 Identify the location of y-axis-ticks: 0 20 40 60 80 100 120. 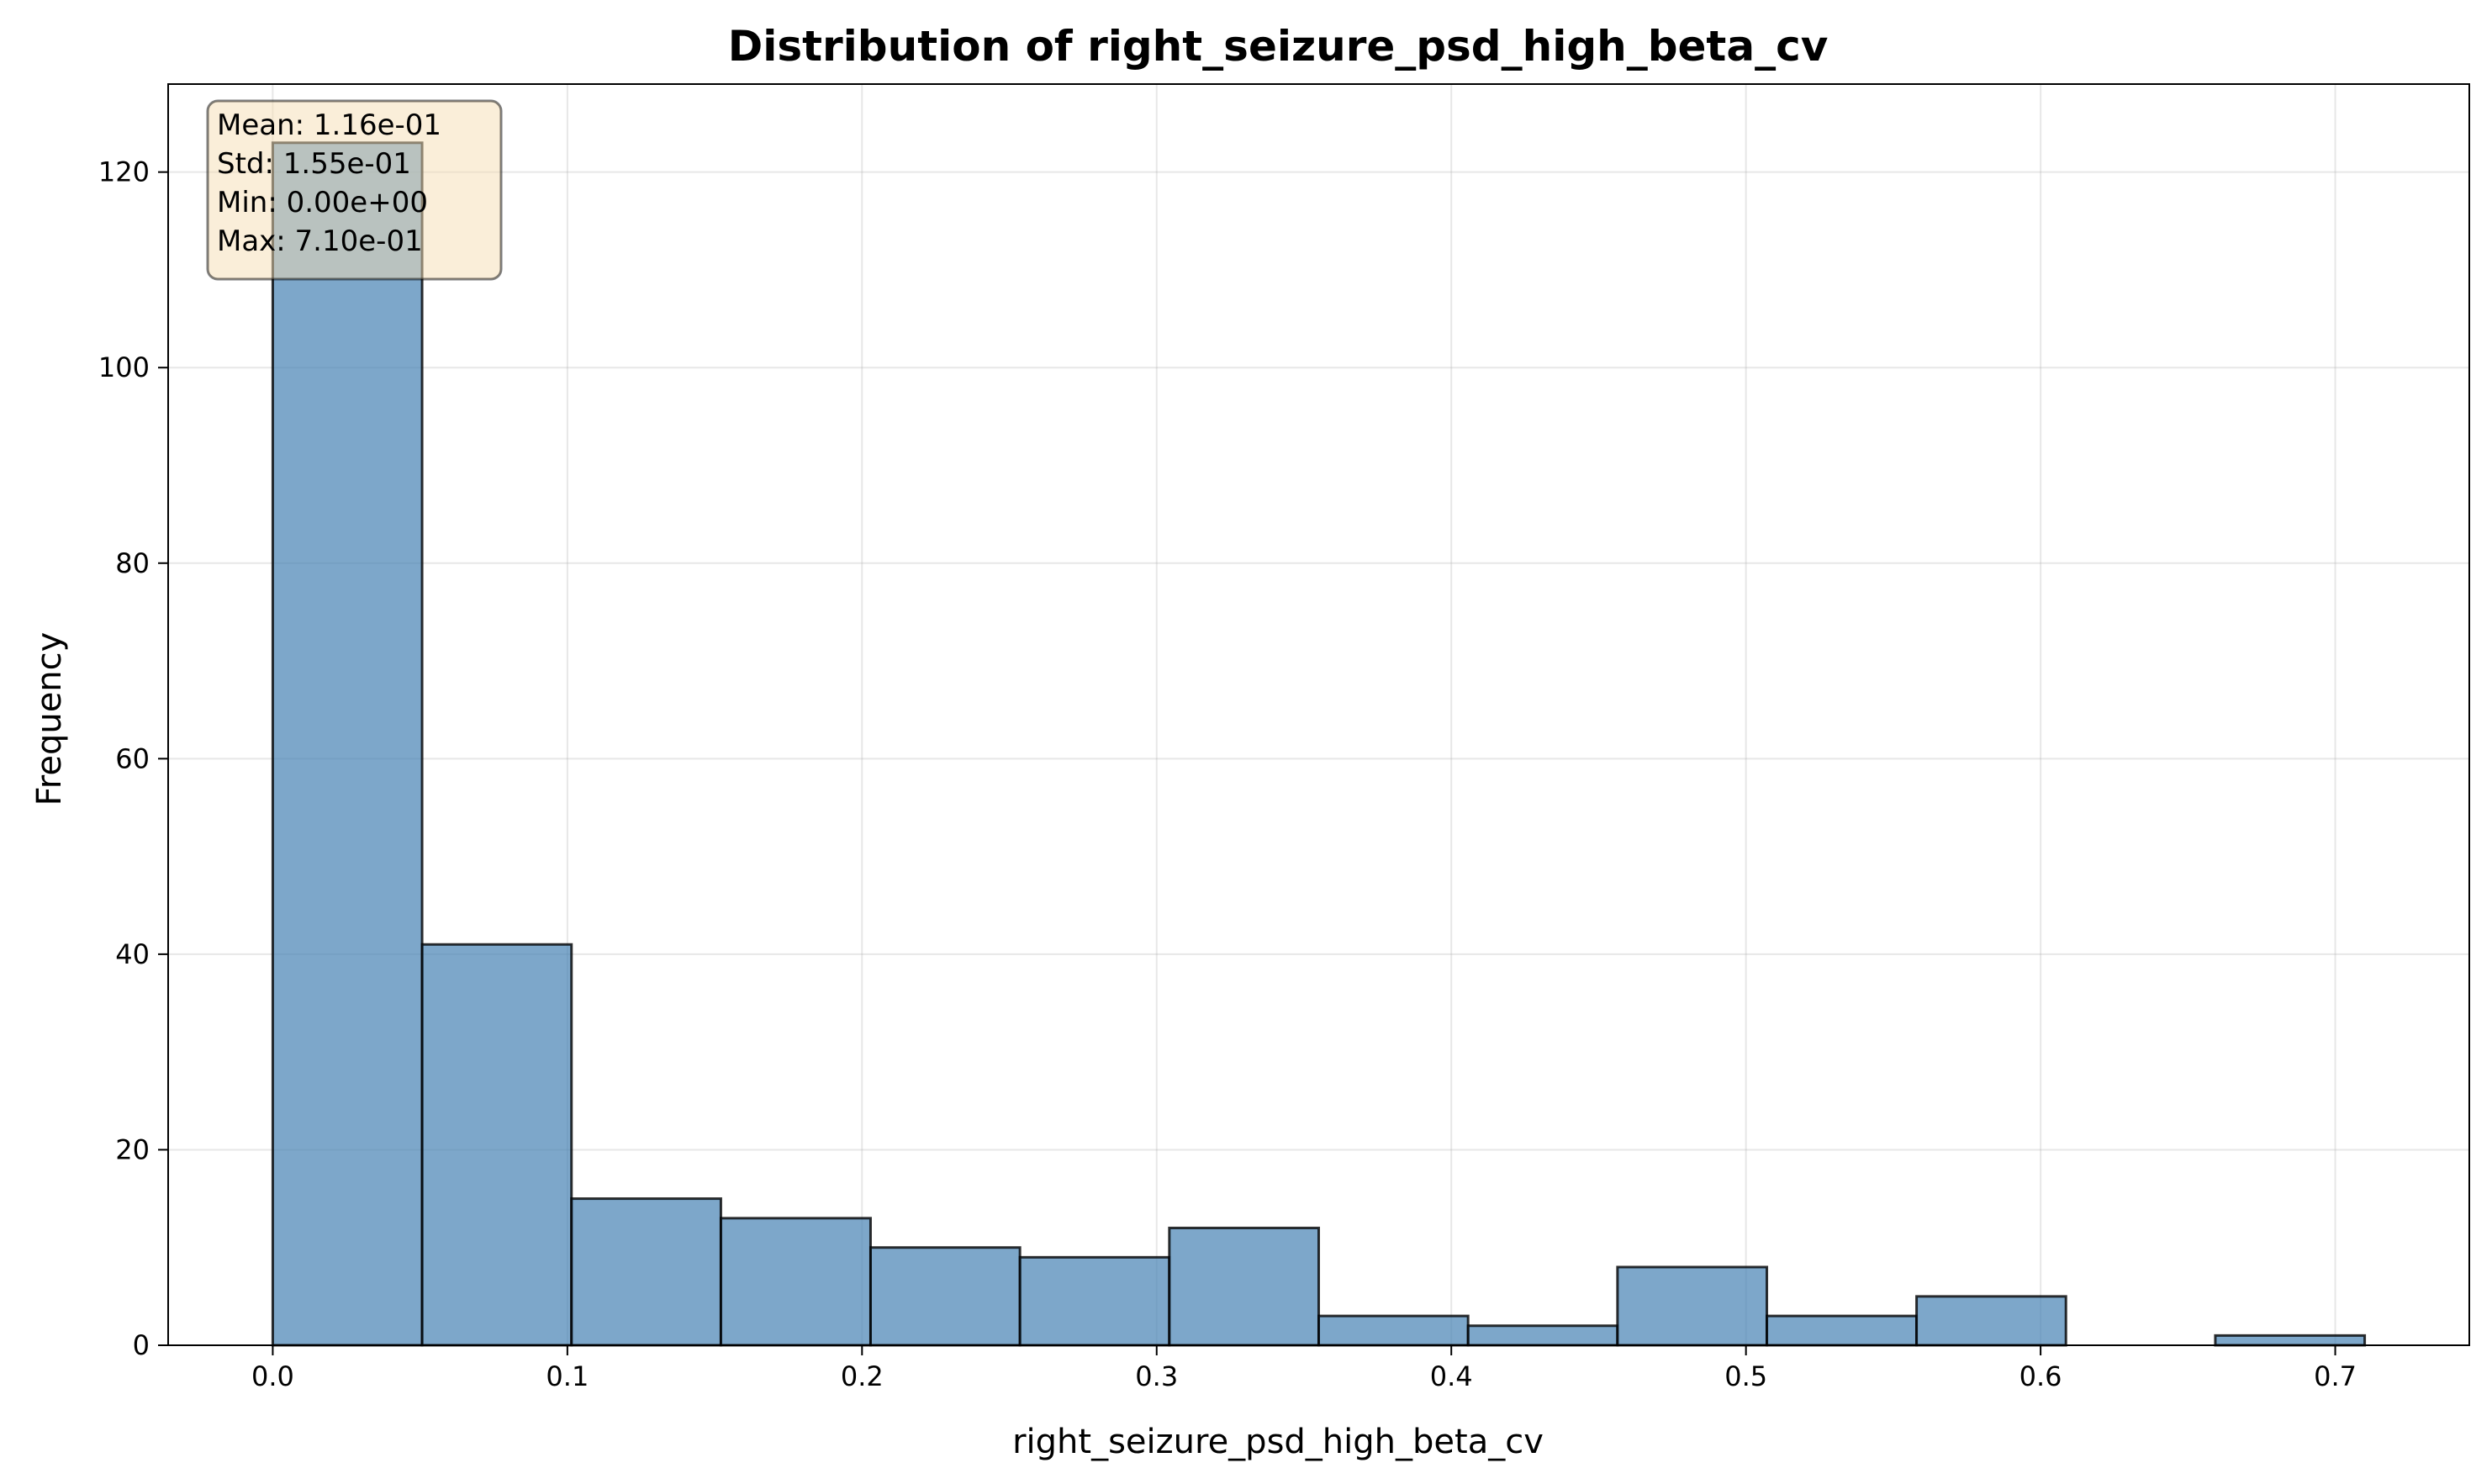
(133, 758).